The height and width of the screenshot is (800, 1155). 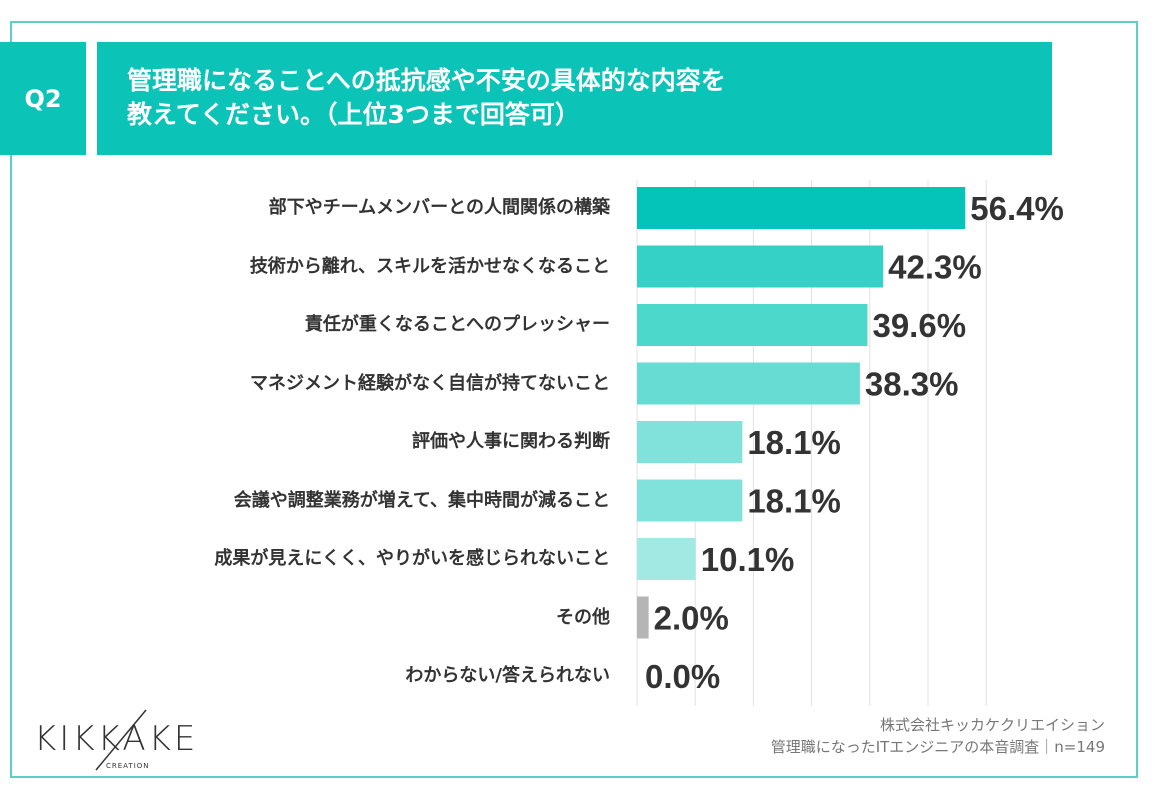 I want to click on value-label: 0.0%, so click(x=682, y=676).